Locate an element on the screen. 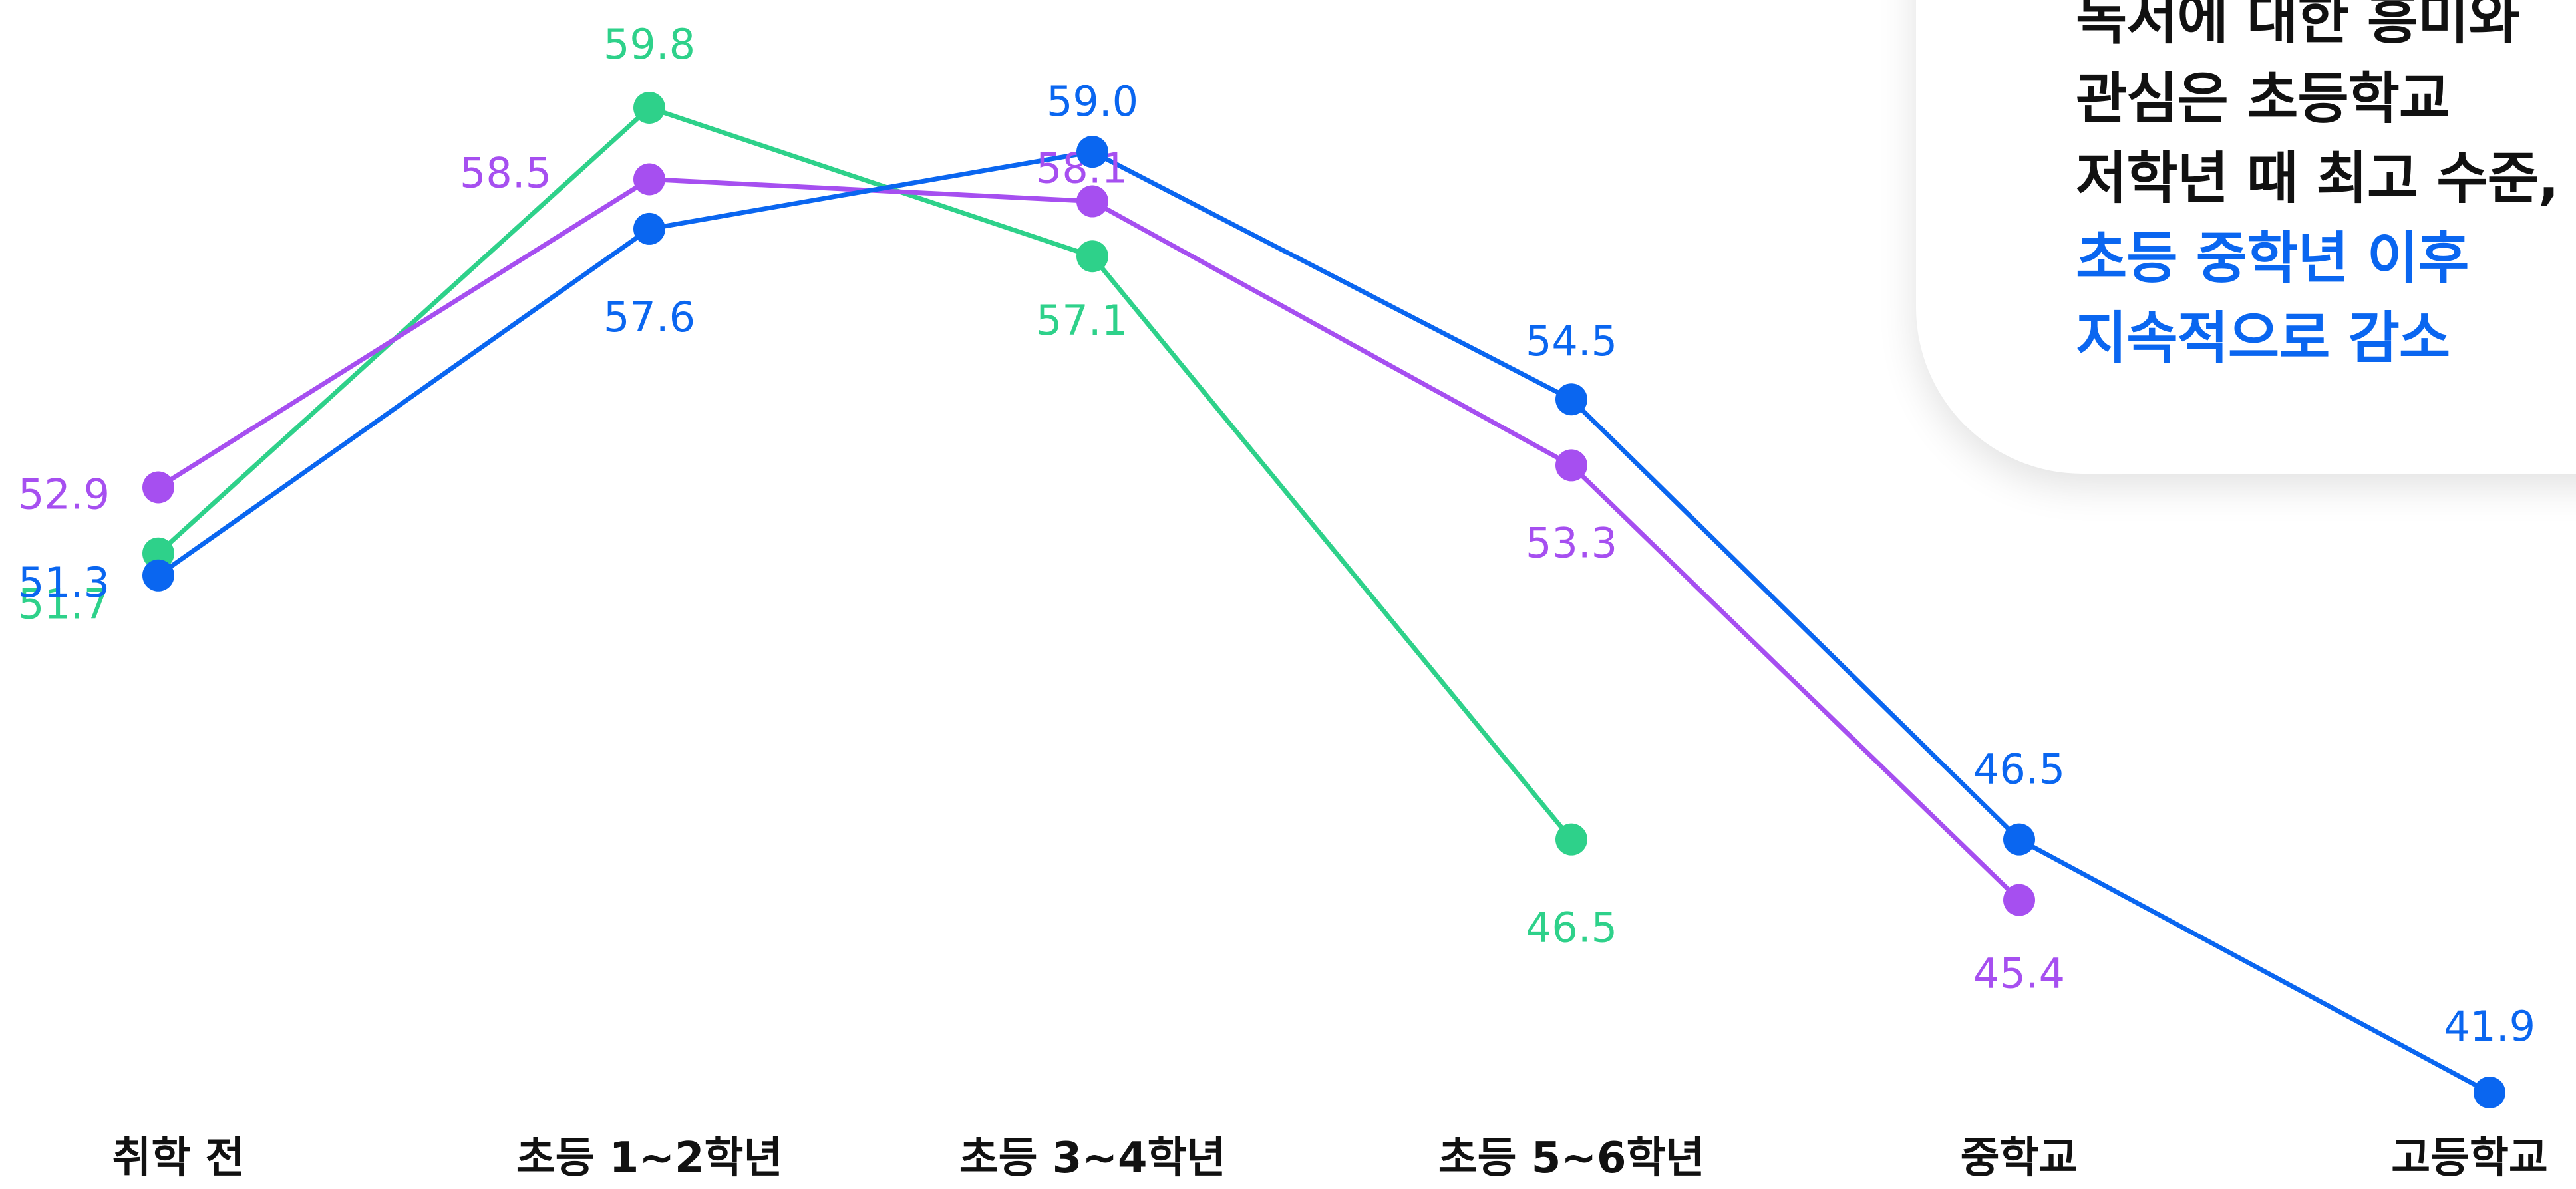  data-label: 59.0 is located at coordinates (1092, 101).